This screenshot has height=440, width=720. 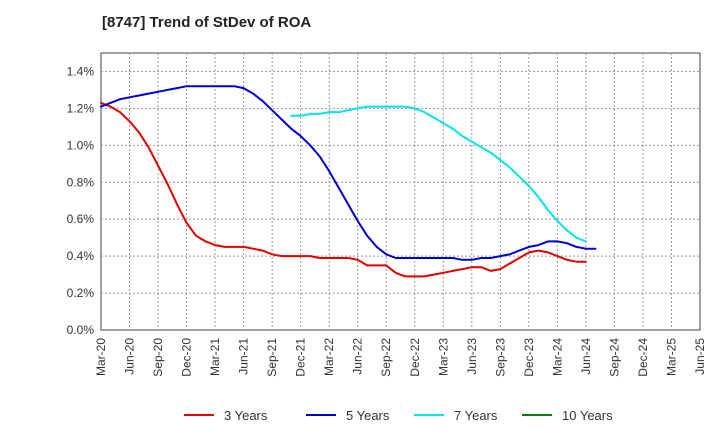 I want to click on x-tick-label: Jun-20, so click(x=130, y=356).